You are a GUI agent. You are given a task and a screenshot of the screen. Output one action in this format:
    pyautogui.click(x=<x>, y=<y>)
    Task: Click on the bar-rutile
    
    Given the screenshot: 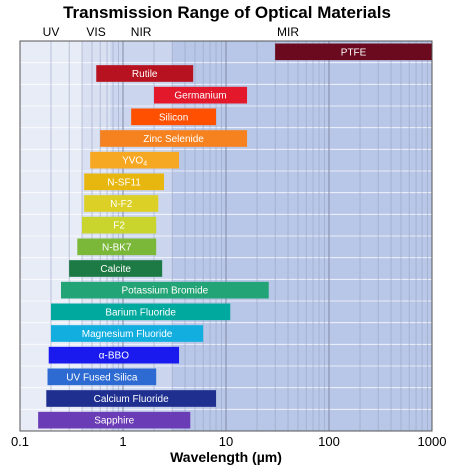 What is the action you would take?
    pyautogui.click(x=145, y=73)
    